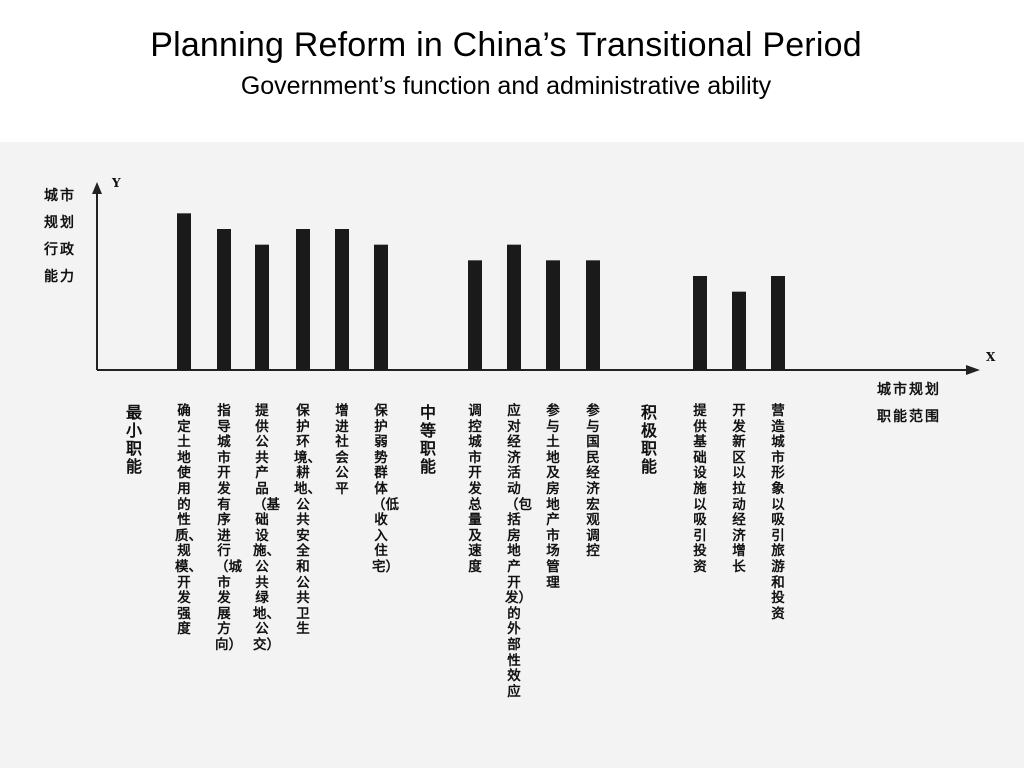 The height and width of the screenshot is (768, 1024). What do you see at coordinates (228, 528) in the screenshot?
I see `category-label: 指导城市开发有序进行（城市发展方向）` at bounding box center [228, 528].